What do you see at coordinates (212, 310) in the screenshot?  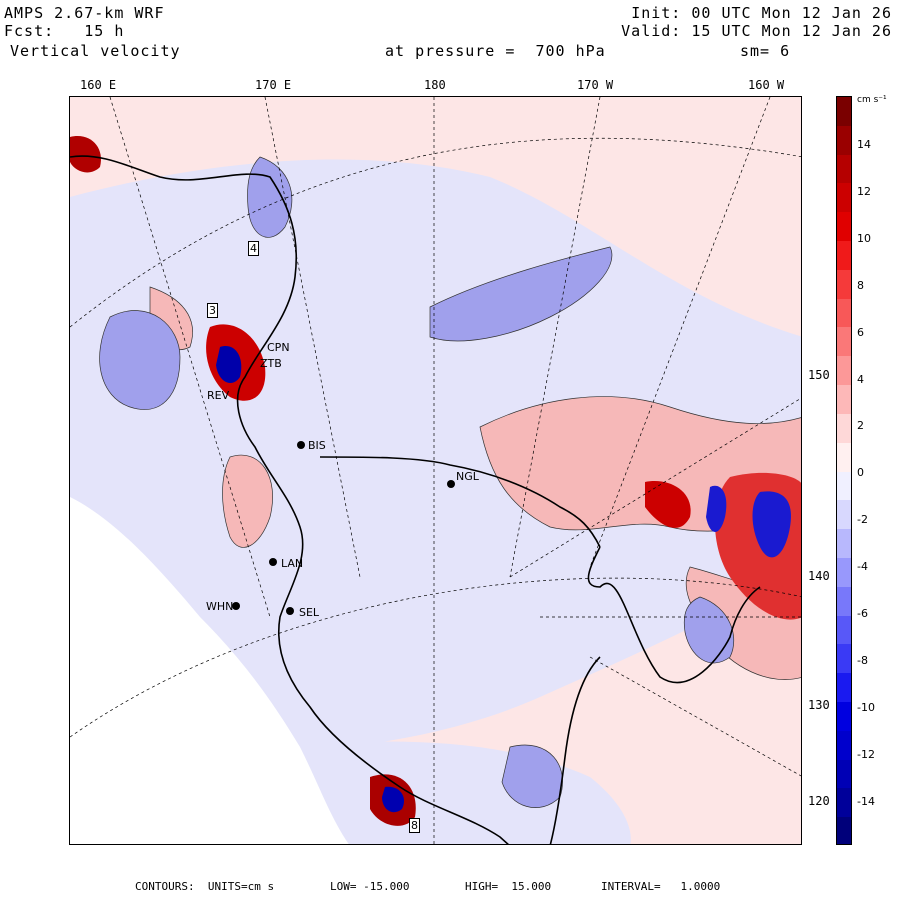 I see `station-label-3: 3` at bounding box center [212, 310].